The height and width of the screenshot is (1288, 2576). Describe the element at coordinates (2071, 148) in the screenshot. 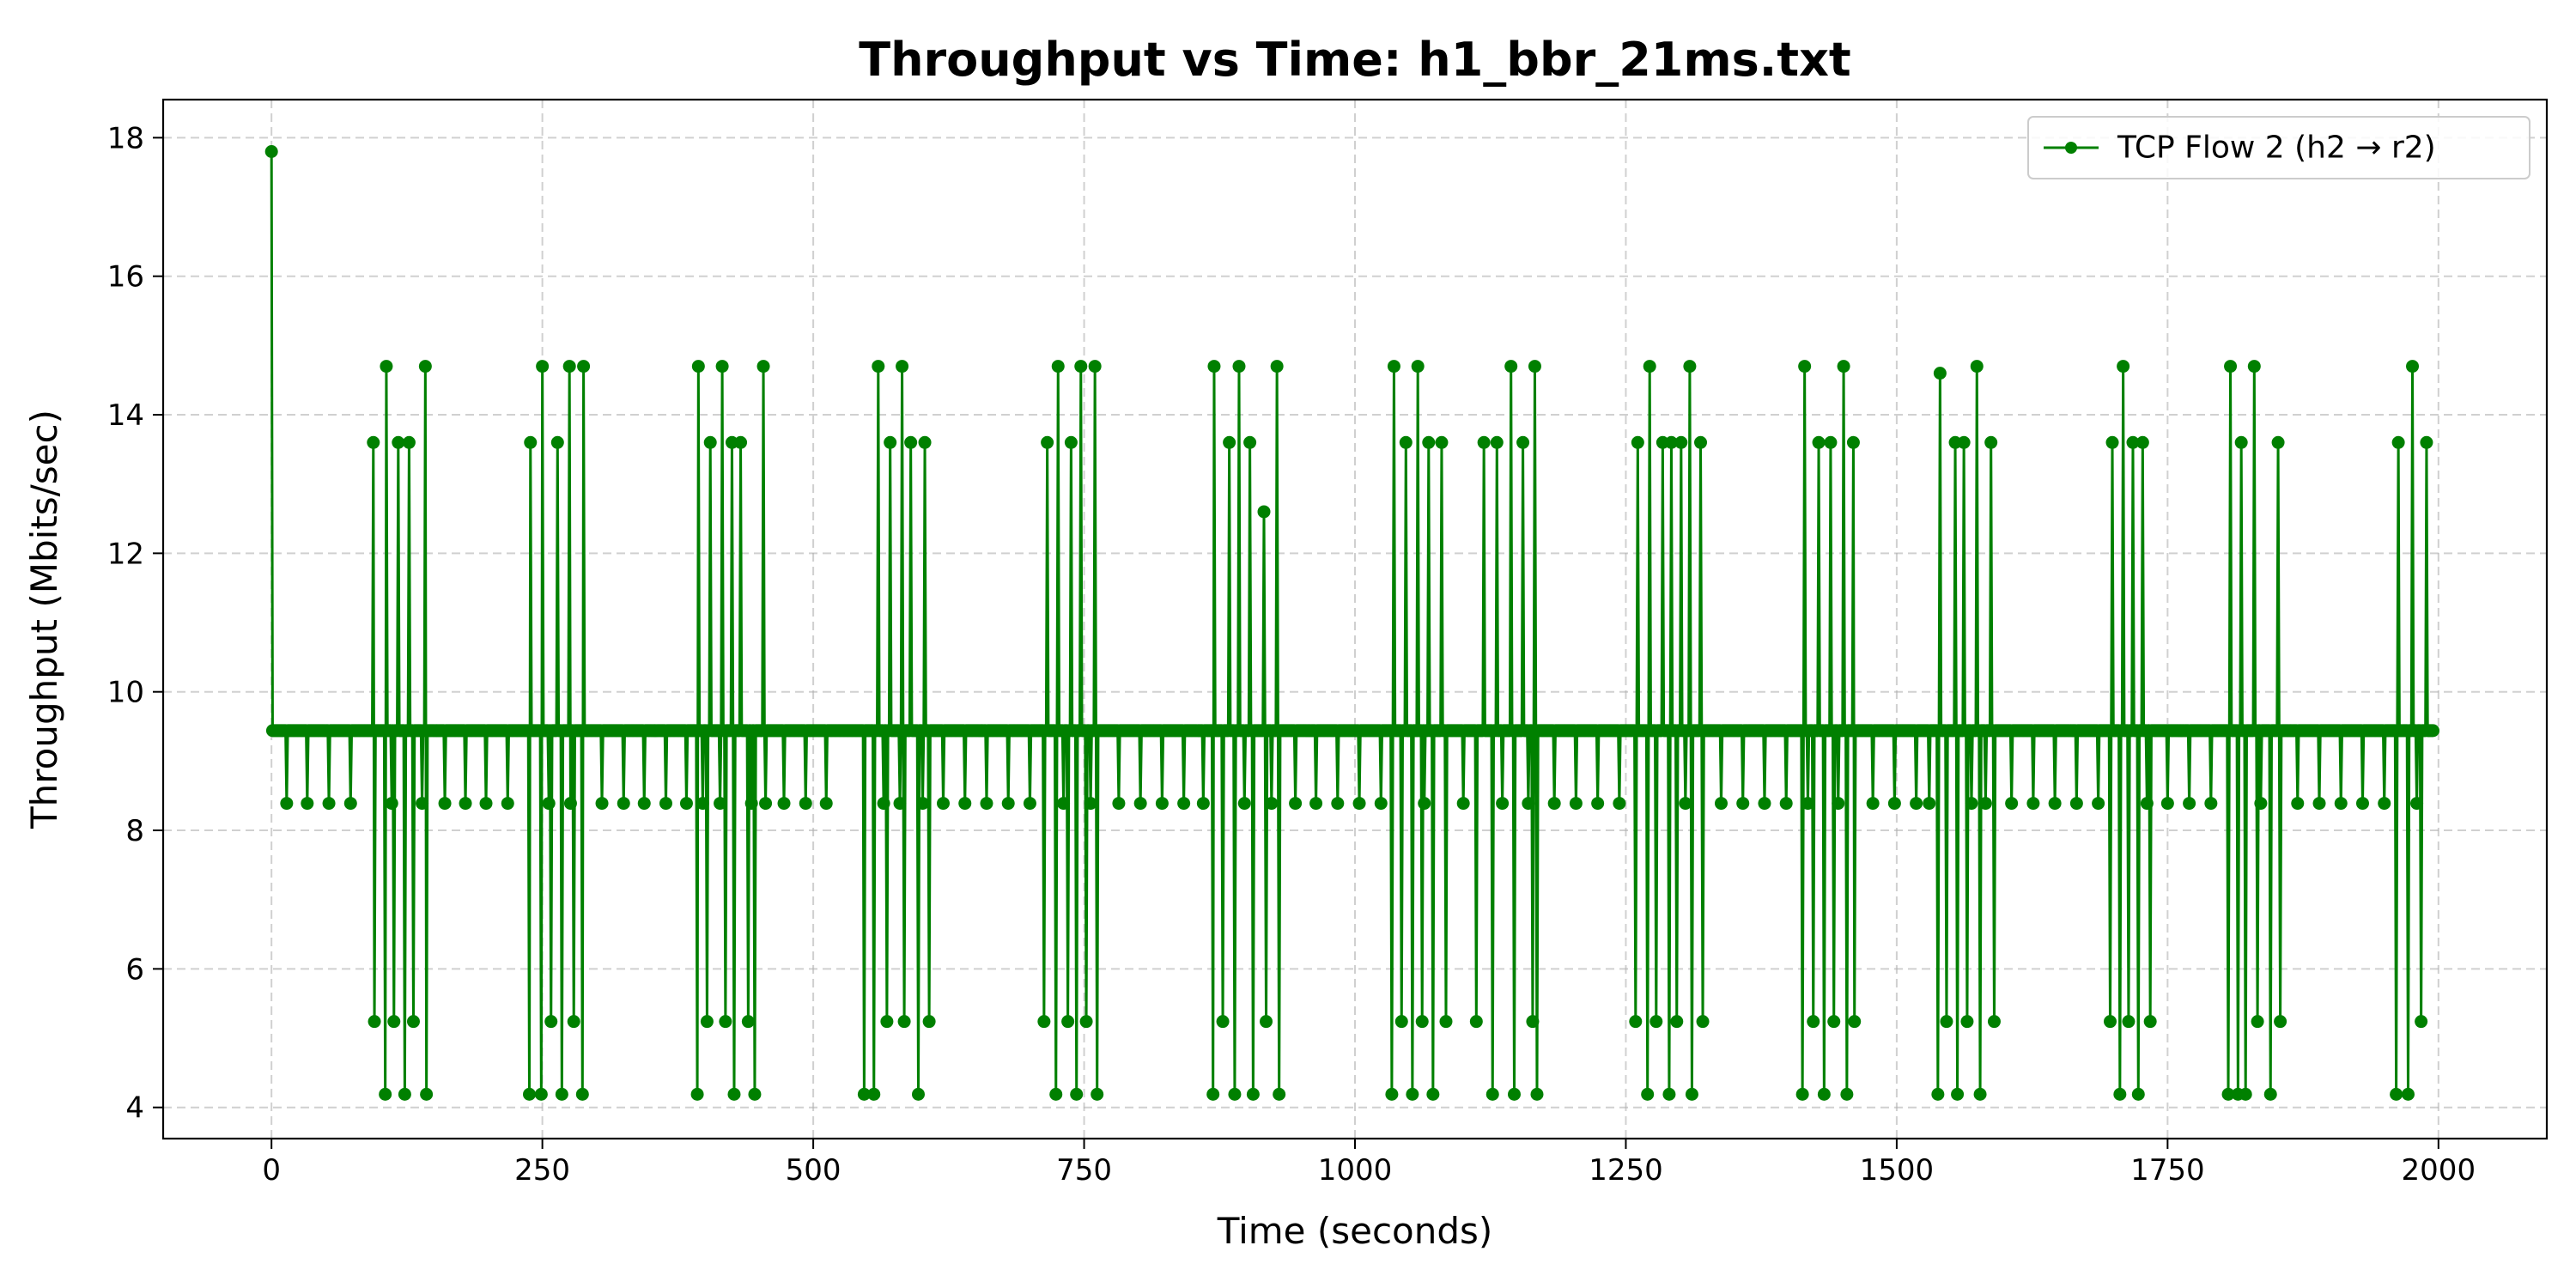

I see `legend-marker-swatch` at that location.